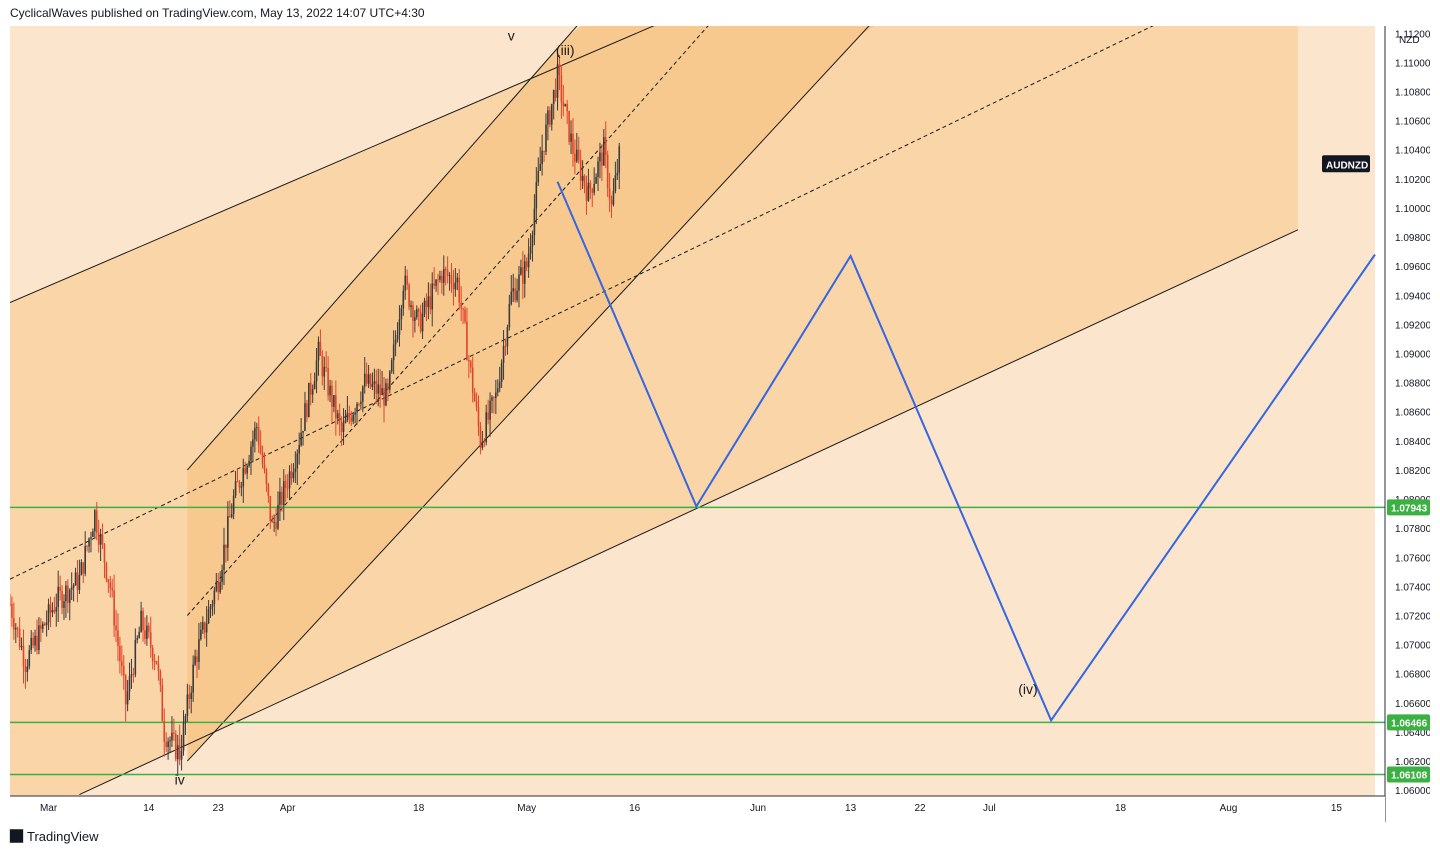 The image size is (1440, 856). What do you see at coordinates (63, 836) in the screenshot?
I see `footer-brand: TradingView` at bounding box center [63, 836].